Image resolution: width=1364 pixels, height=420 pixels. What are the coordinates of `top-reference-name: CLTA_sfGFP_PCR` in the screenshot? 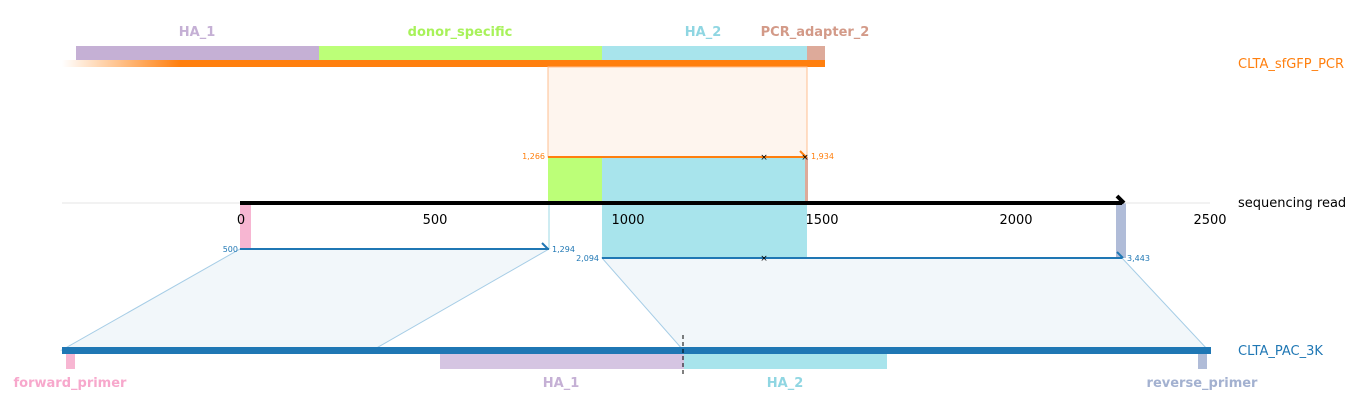 It's located at (1291, 64).